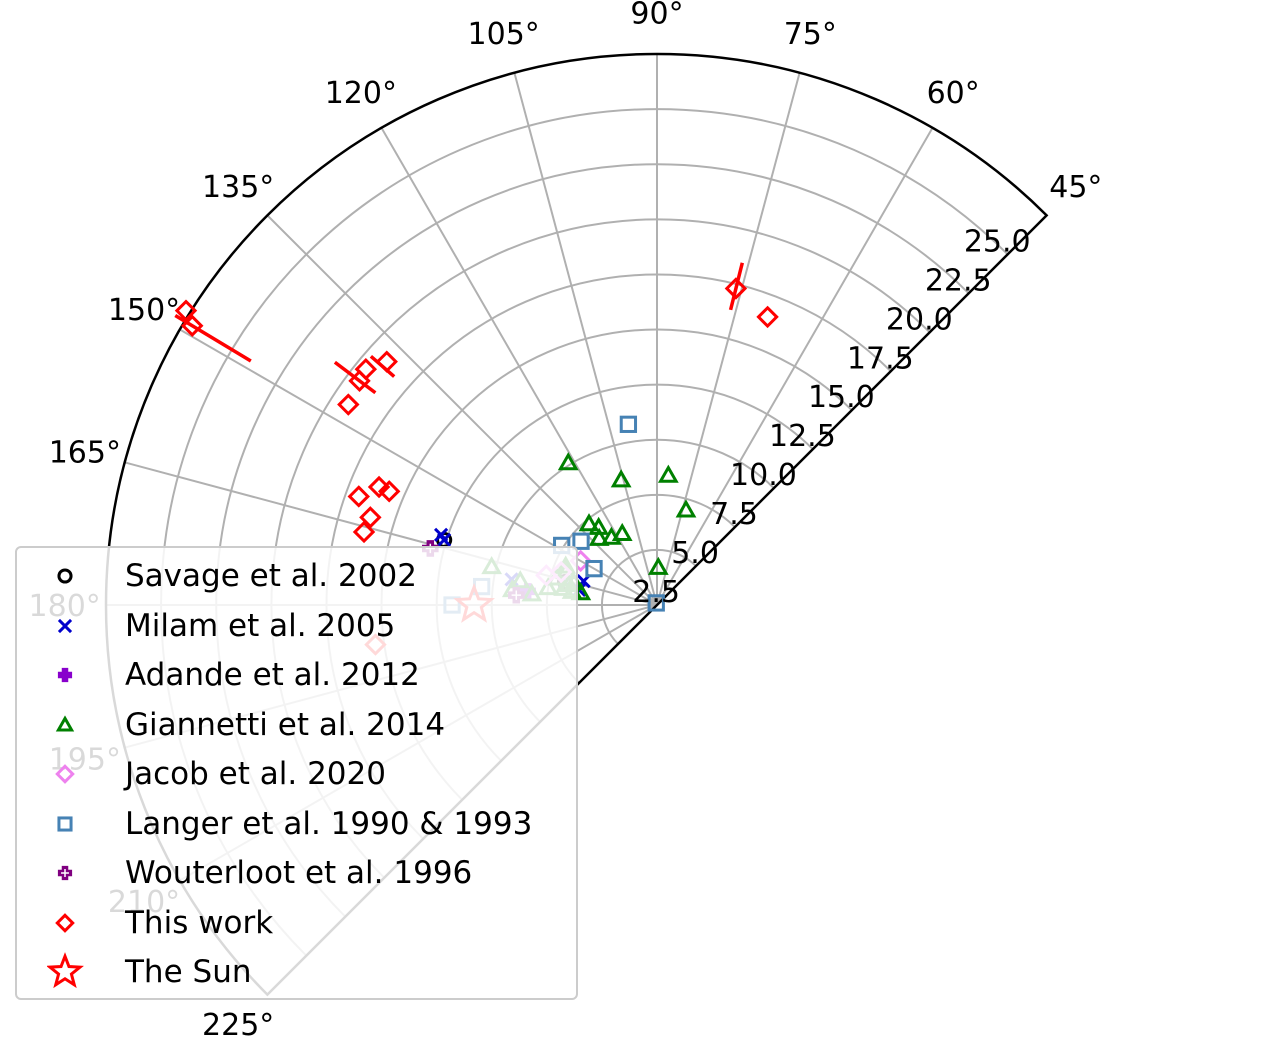 The width and height of the screenshot is (1279, 1048). I want to click on legend-item: Giannetti et al. 2014, so click(296, 726).